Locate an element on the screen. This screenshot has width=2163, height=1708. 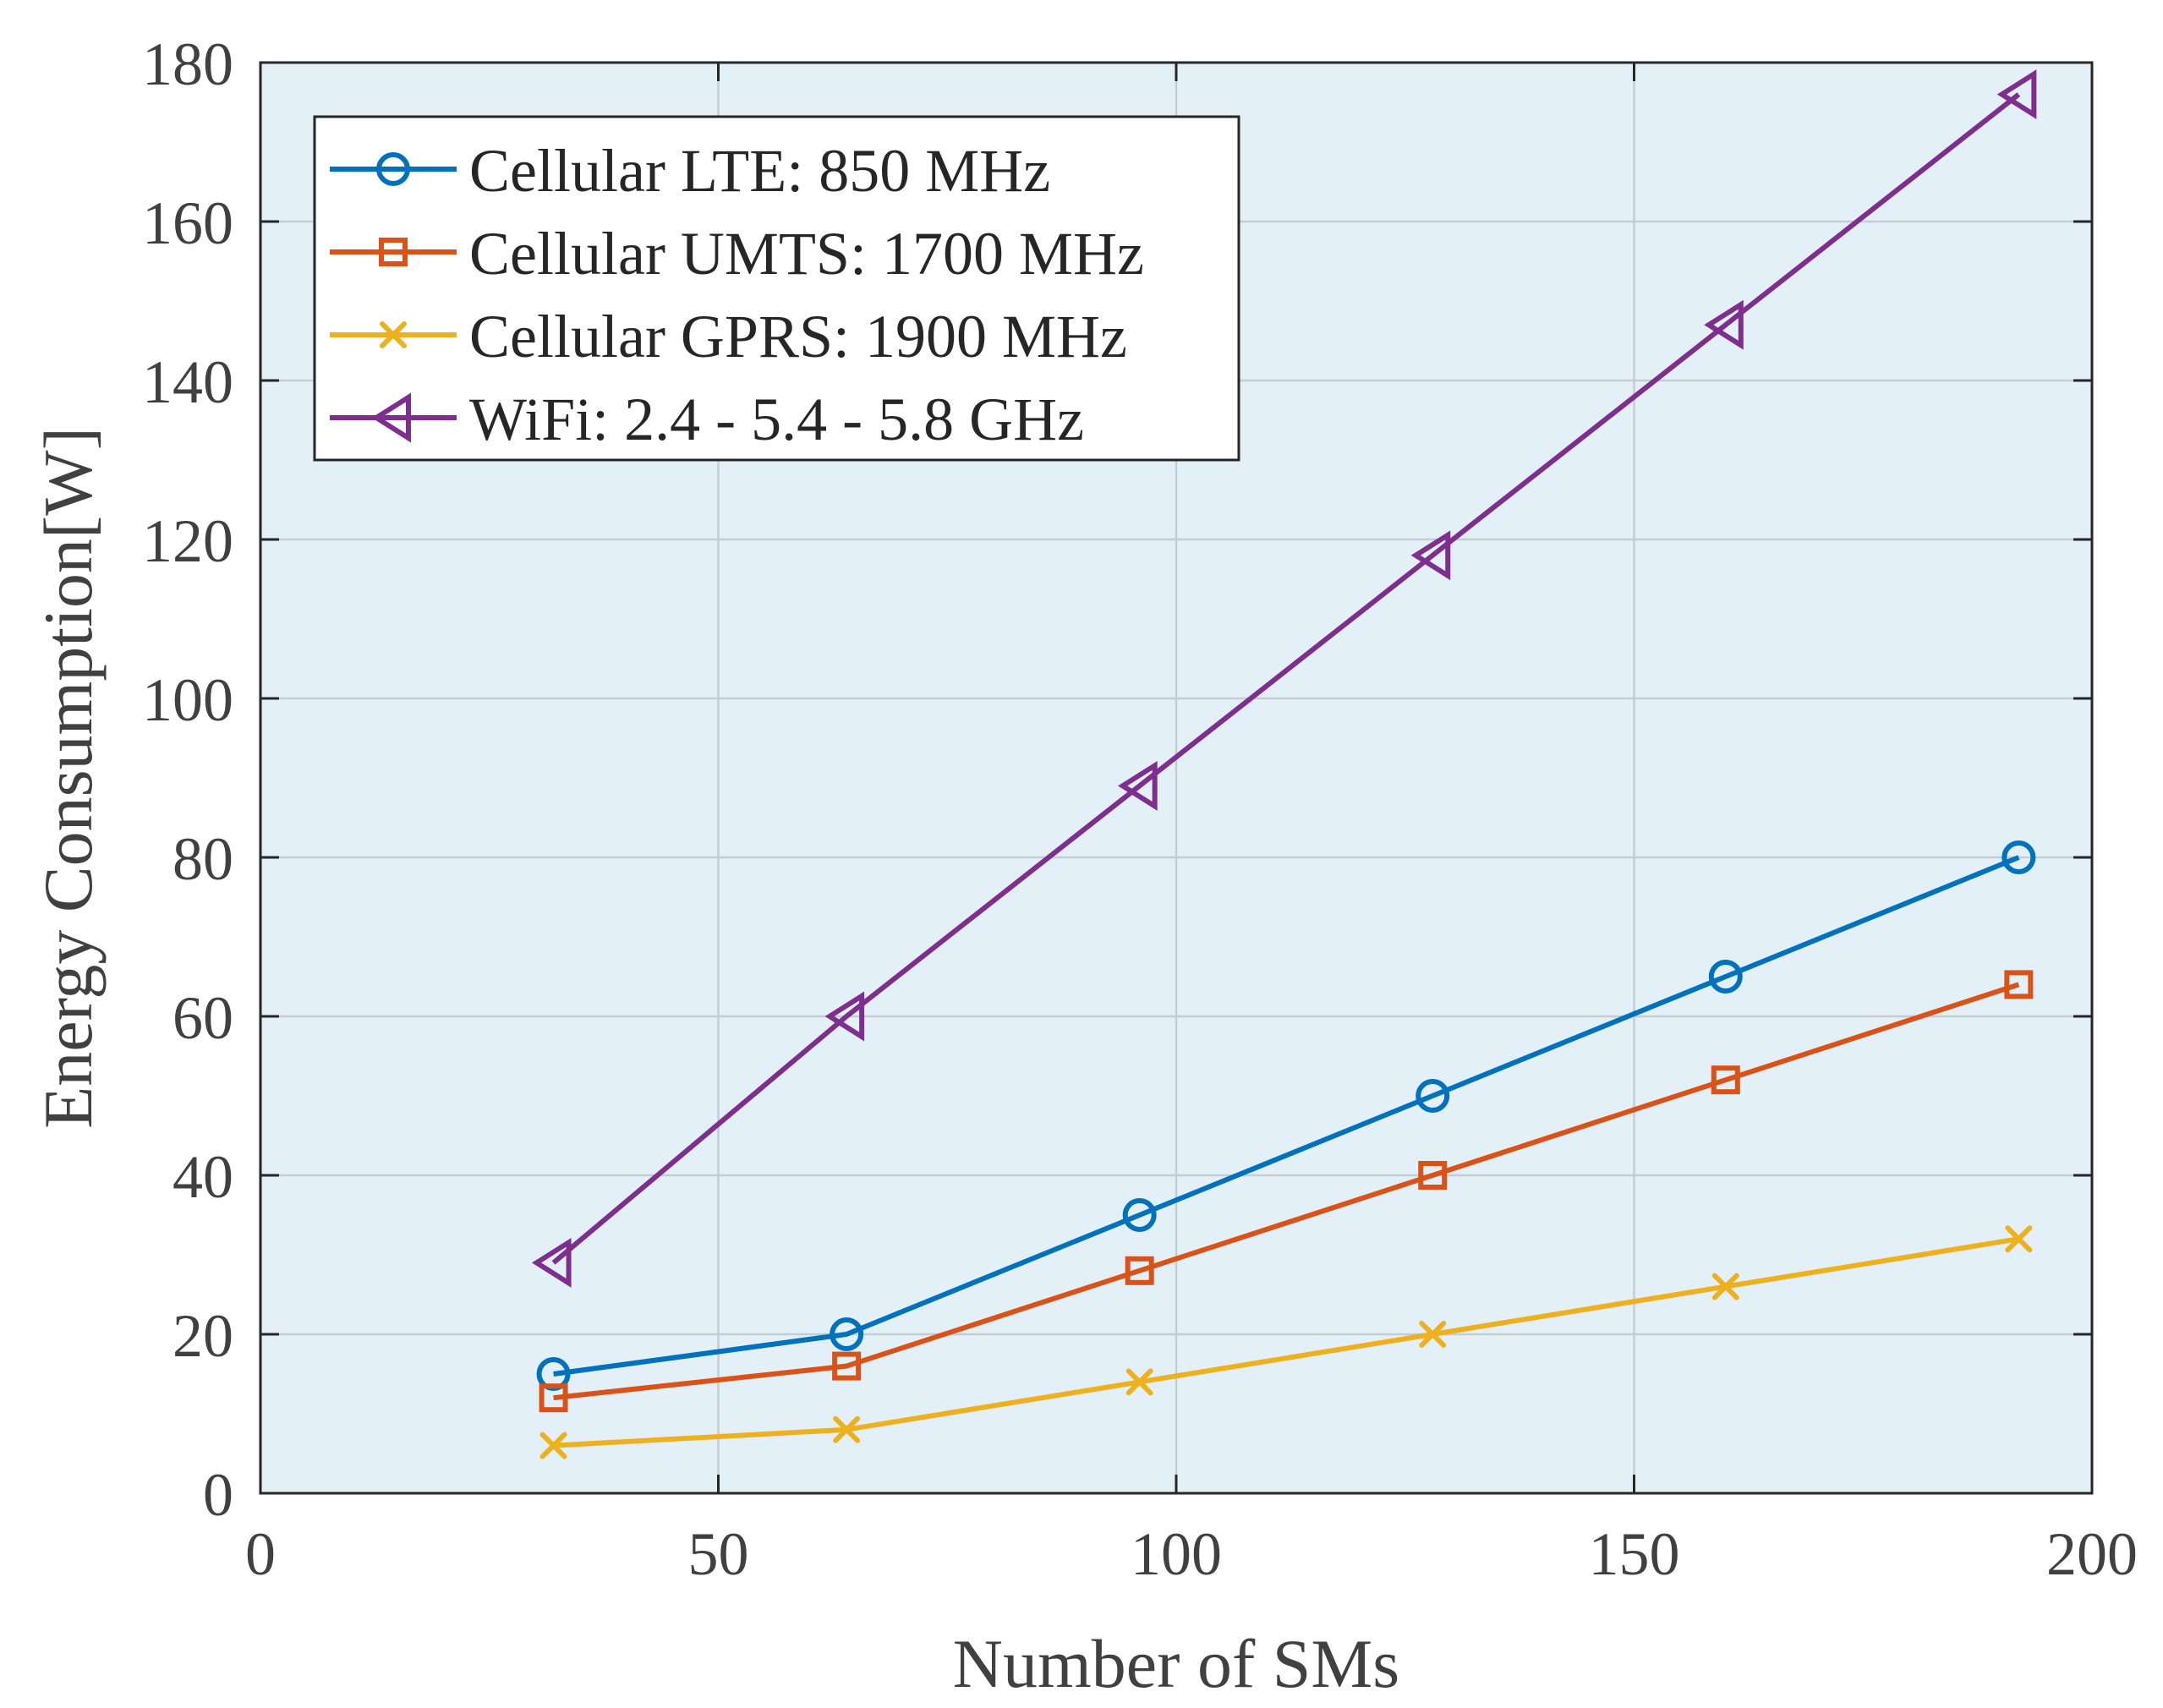
y-tick-label: 160 is located at coordinates (188, 223).